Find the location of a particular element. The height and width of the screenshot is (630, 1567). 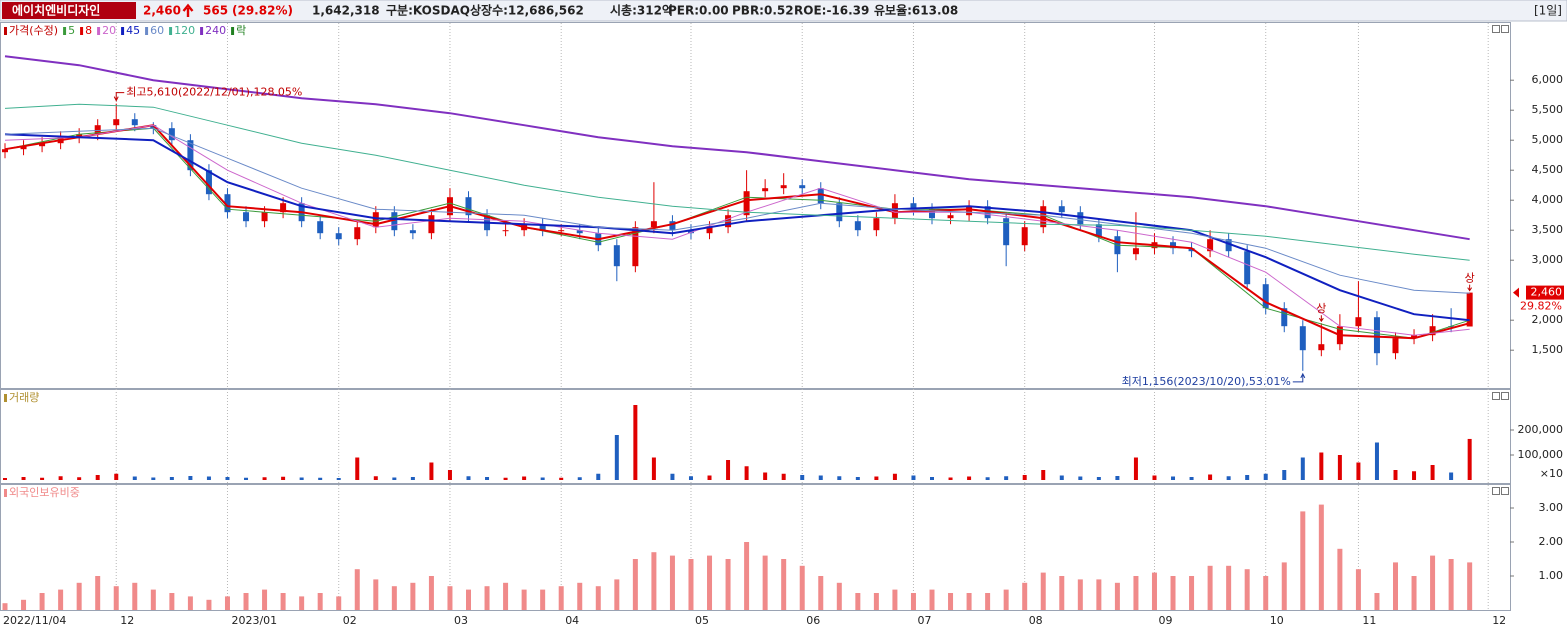

annotation-arrow is located at coordinates (1299, 377).